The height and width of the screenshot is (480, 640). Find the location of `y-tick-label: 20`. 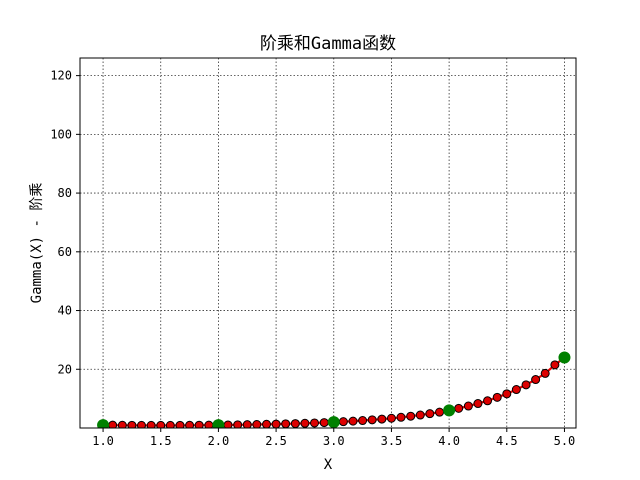

y-tick-label: 20 is located at coordinates (65, 369).